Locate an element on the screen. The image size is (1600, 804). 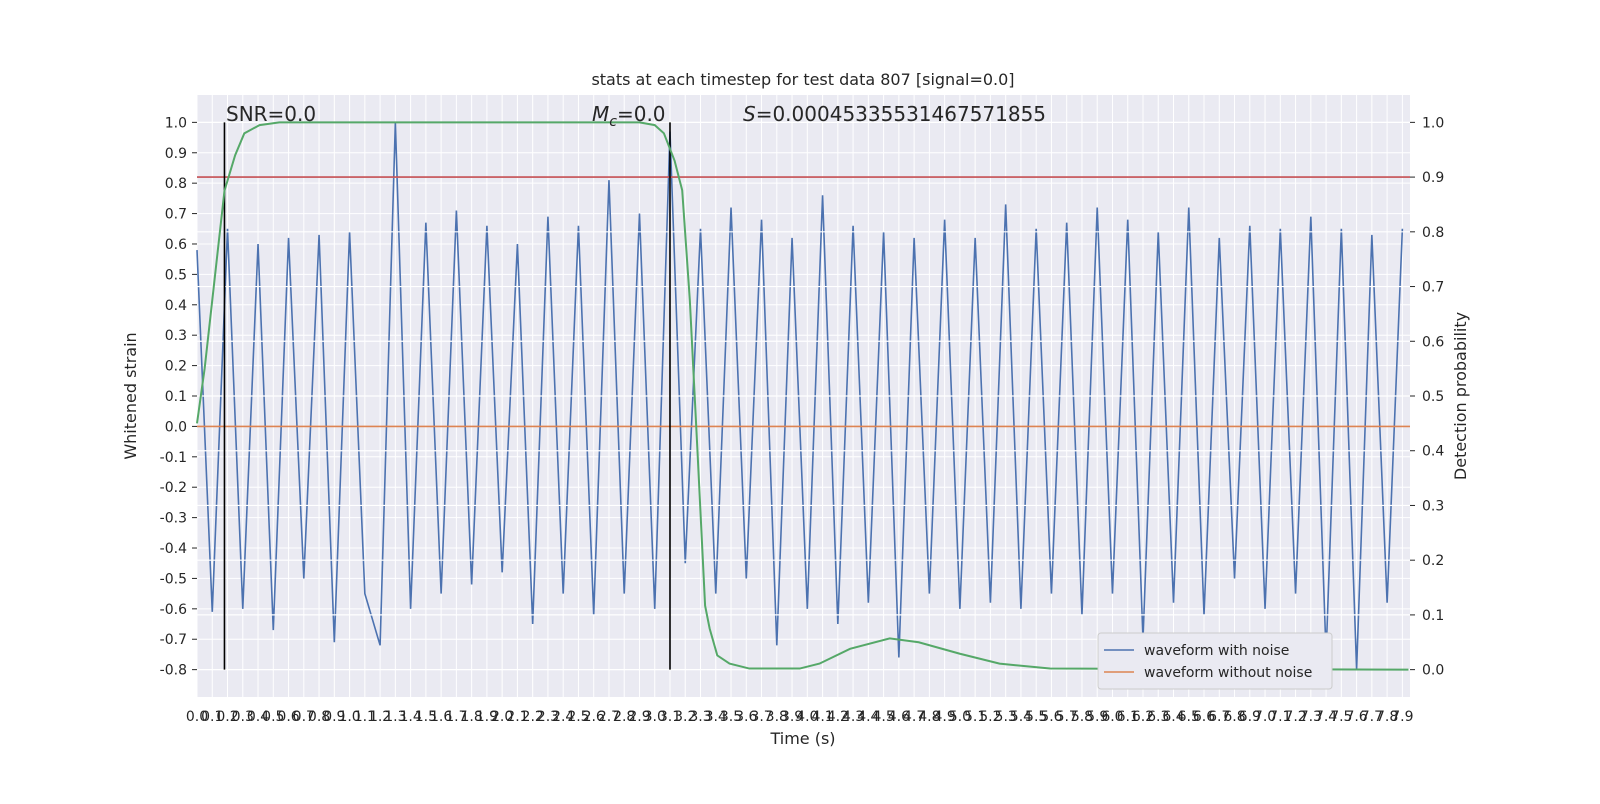
x-tick-label: 7.8 is located at coordinates (1387, 717).